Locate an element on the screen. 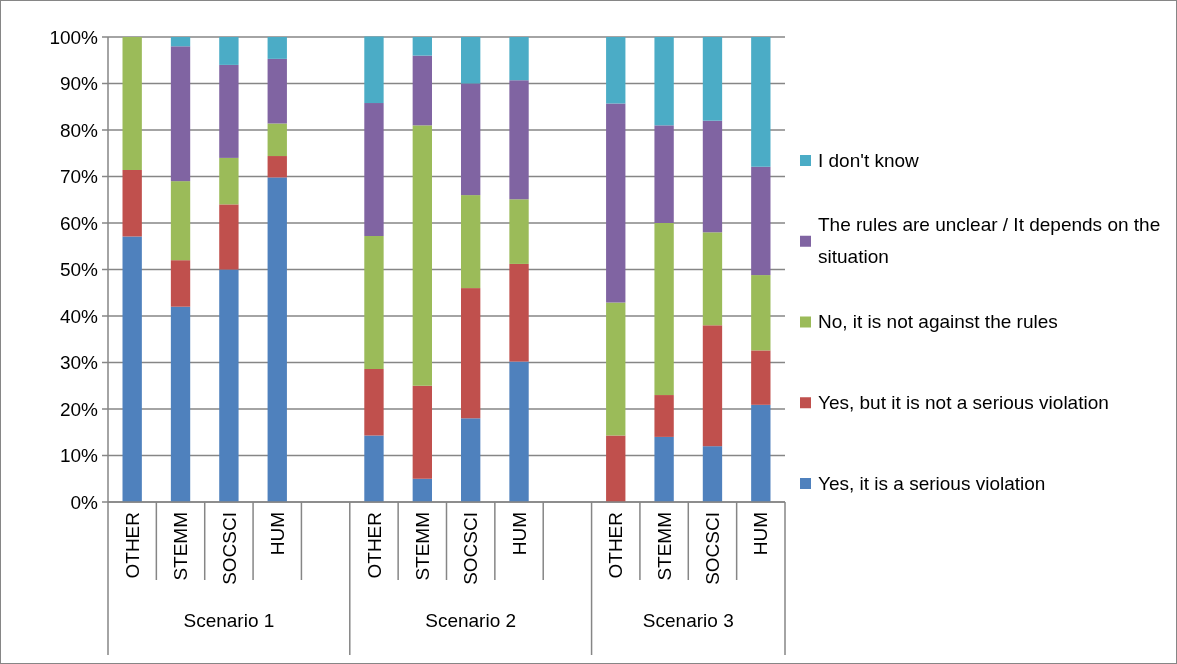 Image resolution: width=1177 pixels, height=664 pixels. legend-label: I don't know is located at coordinates (869, 160).